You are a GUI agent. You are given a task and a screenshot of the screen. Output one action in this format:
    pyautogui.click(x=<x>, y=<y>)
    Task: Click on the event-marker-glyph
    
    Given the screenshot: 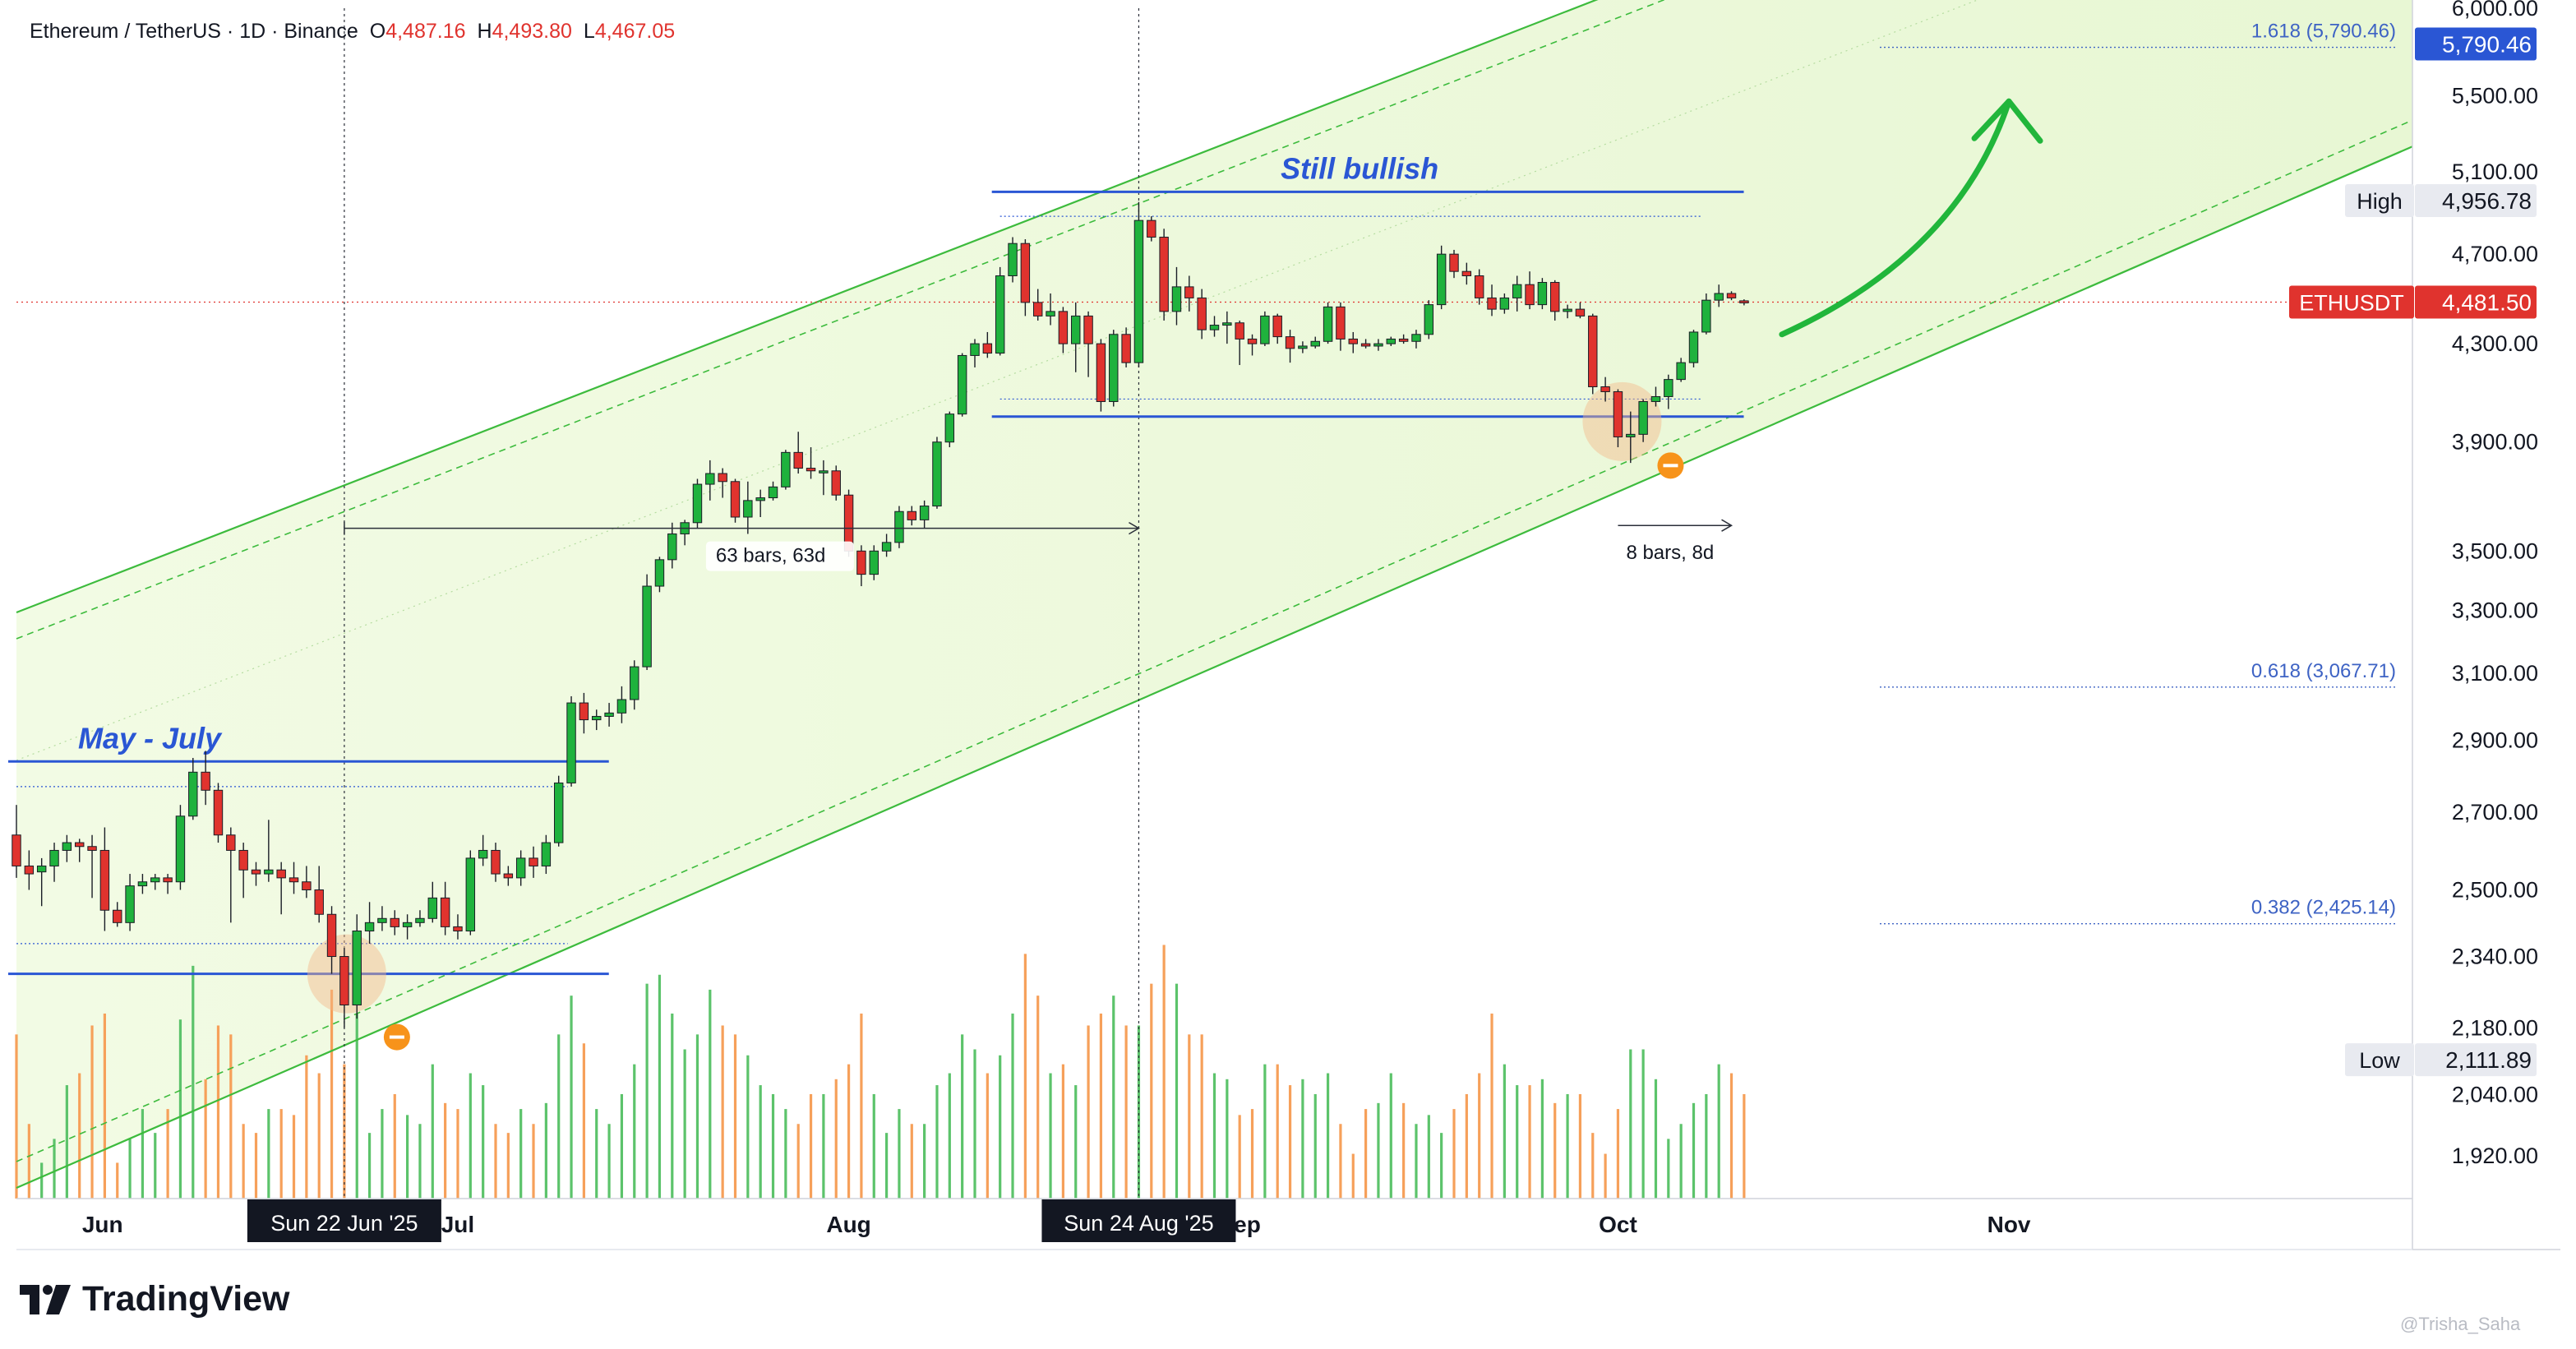 What is the action you would take?
    pyautogui.click(x=1671, y=466)
    